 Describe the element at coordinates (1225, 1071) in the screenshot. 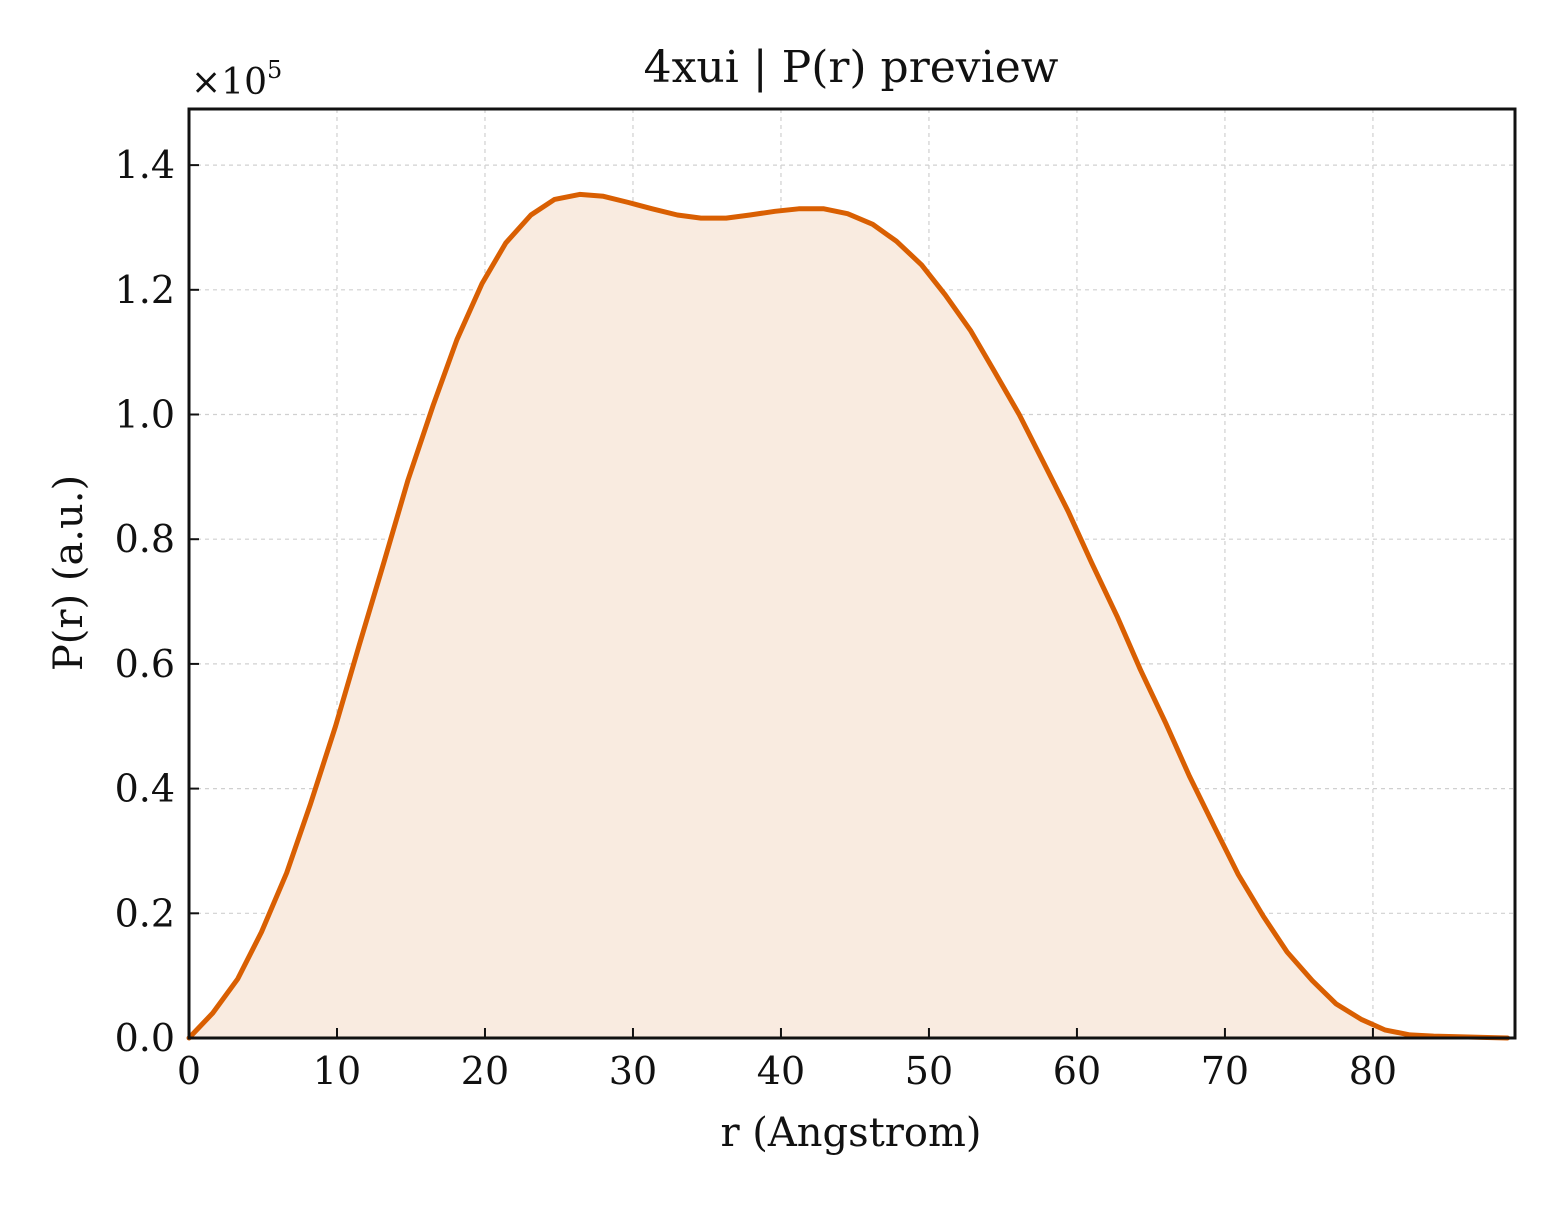

I see `x-tick-label: 70` at that location.